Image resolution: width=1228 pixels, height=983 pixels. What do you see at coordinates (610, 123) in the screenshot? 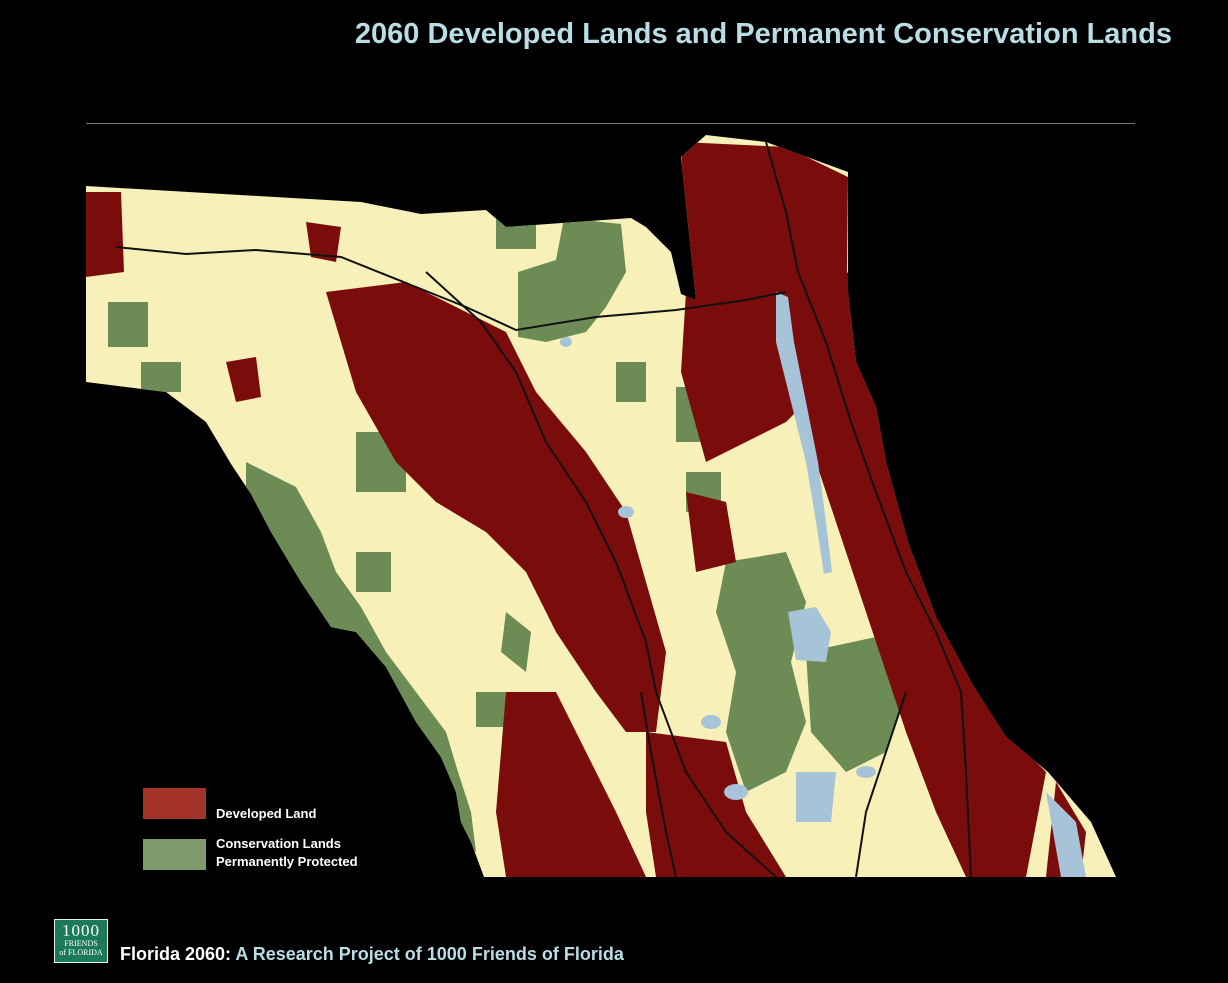
I see `title-divider` at bounding box center [610, 123].